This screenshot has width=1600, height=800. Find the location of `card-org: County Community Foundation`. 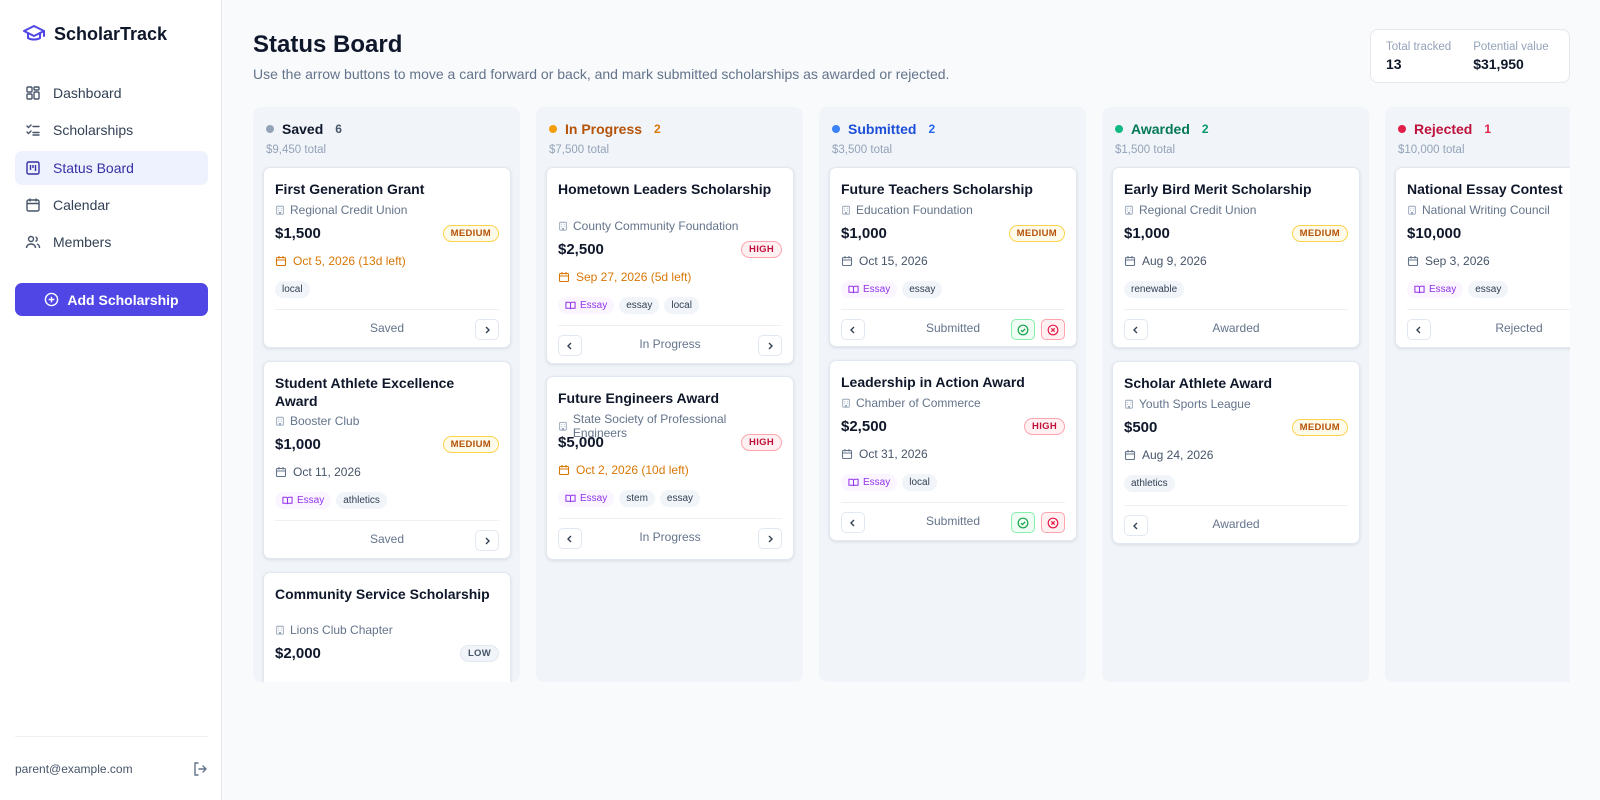

card-org: County Community Foundation is located at coordinates (670, 226).